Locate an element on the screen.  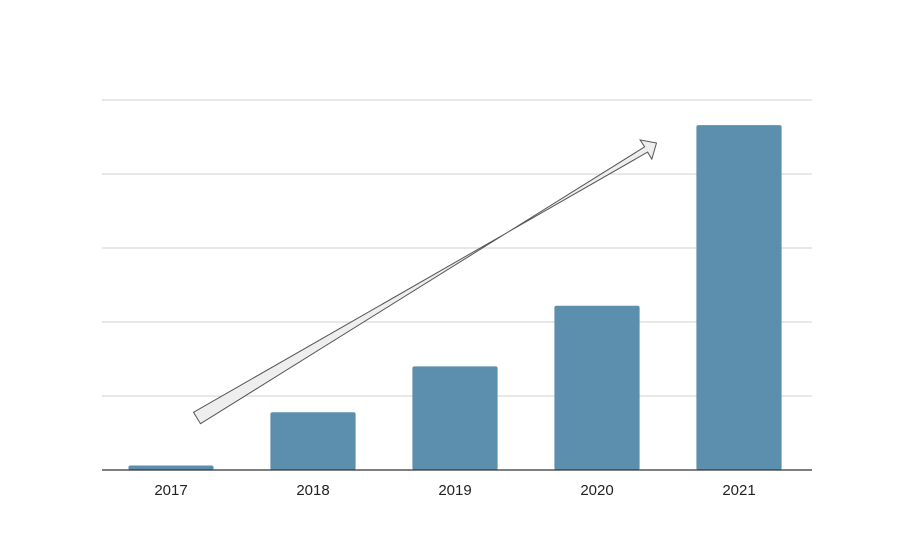
x-tick-label: 2020 is located at coordinates (596, 490).